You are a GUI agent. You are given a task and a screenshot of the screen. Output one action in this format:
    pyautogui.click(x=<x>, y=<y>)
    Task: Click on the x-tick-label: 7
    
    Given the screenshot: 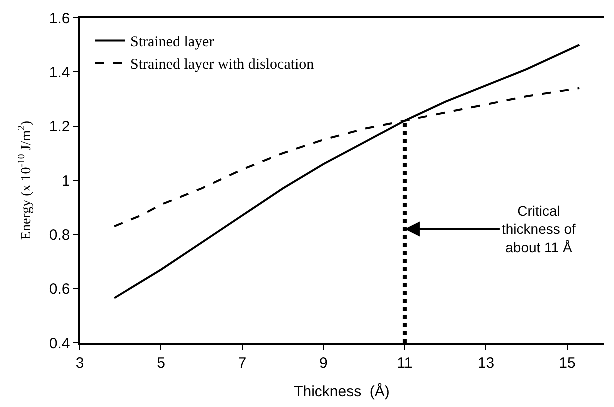 What is the action you would take?
    pyautogui.click(x=242, y=363)
    